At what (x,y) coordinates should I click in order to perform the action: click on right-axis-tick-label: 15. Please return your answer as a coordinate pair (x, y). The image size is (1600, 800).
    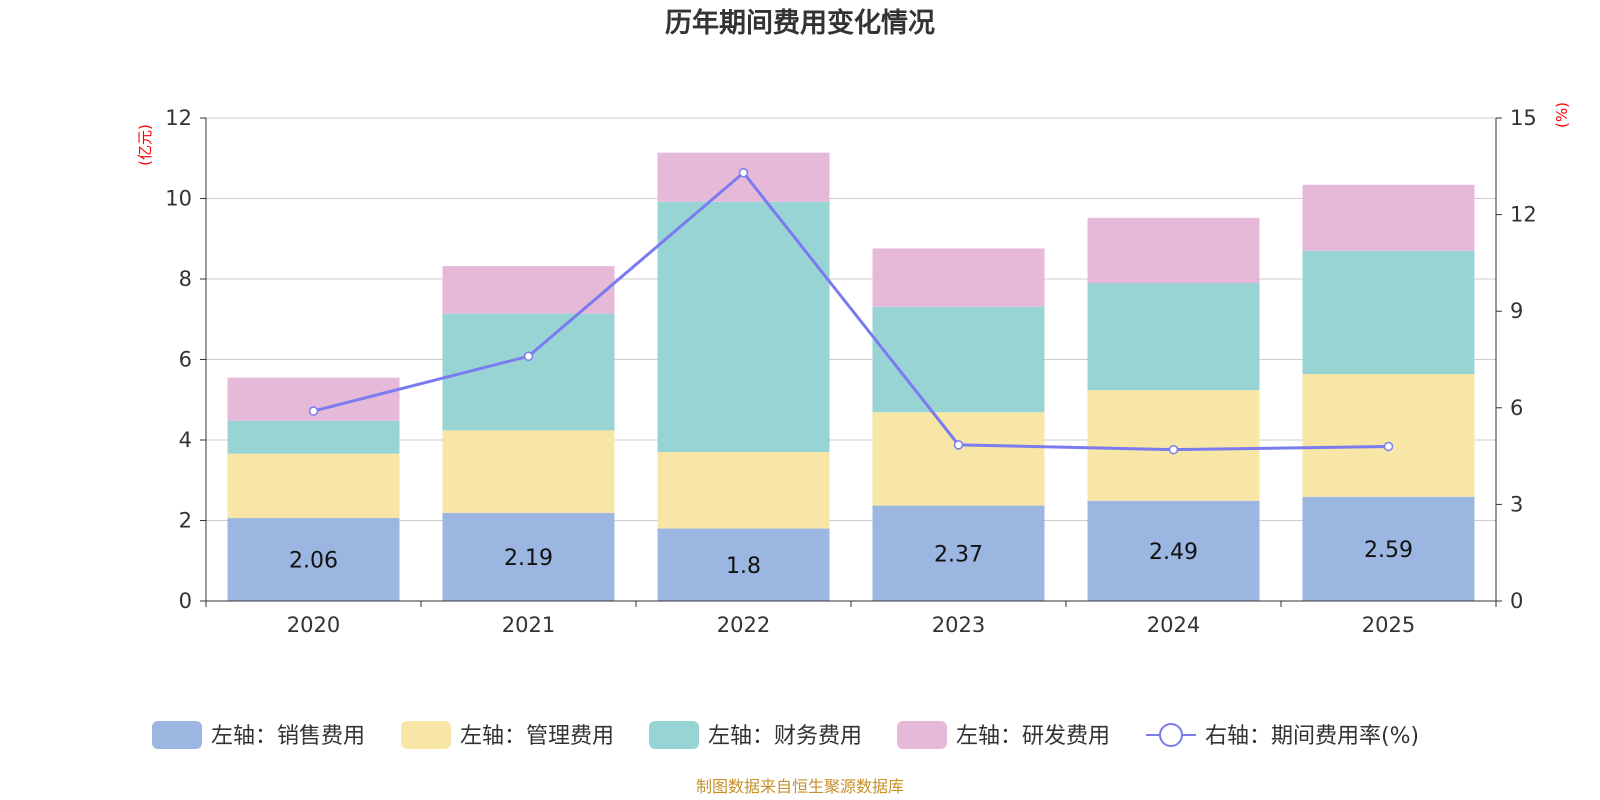
    Looking at the image, I should click on (1523, 118).